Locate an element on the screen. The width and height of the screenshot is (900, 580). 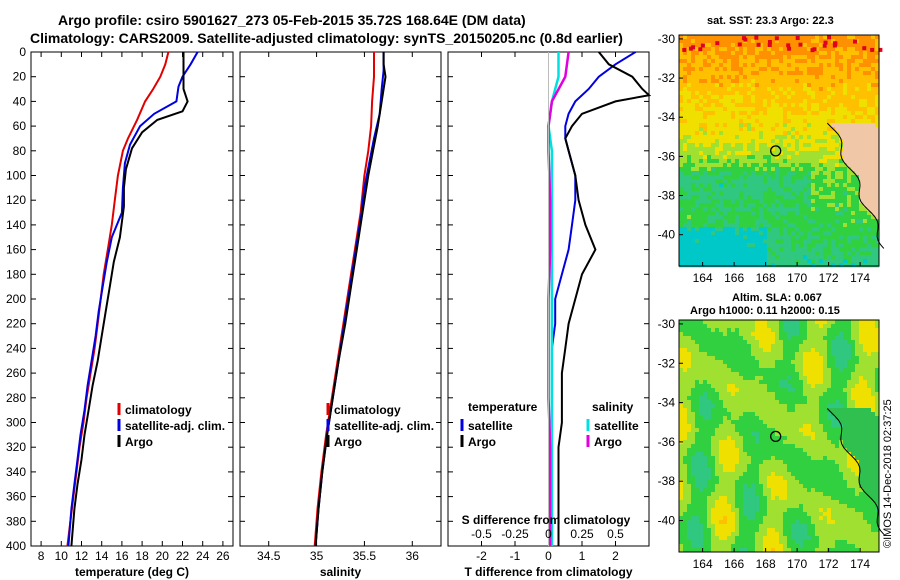
map-y-tick-label: -32 is located at coordinates (667, 78).